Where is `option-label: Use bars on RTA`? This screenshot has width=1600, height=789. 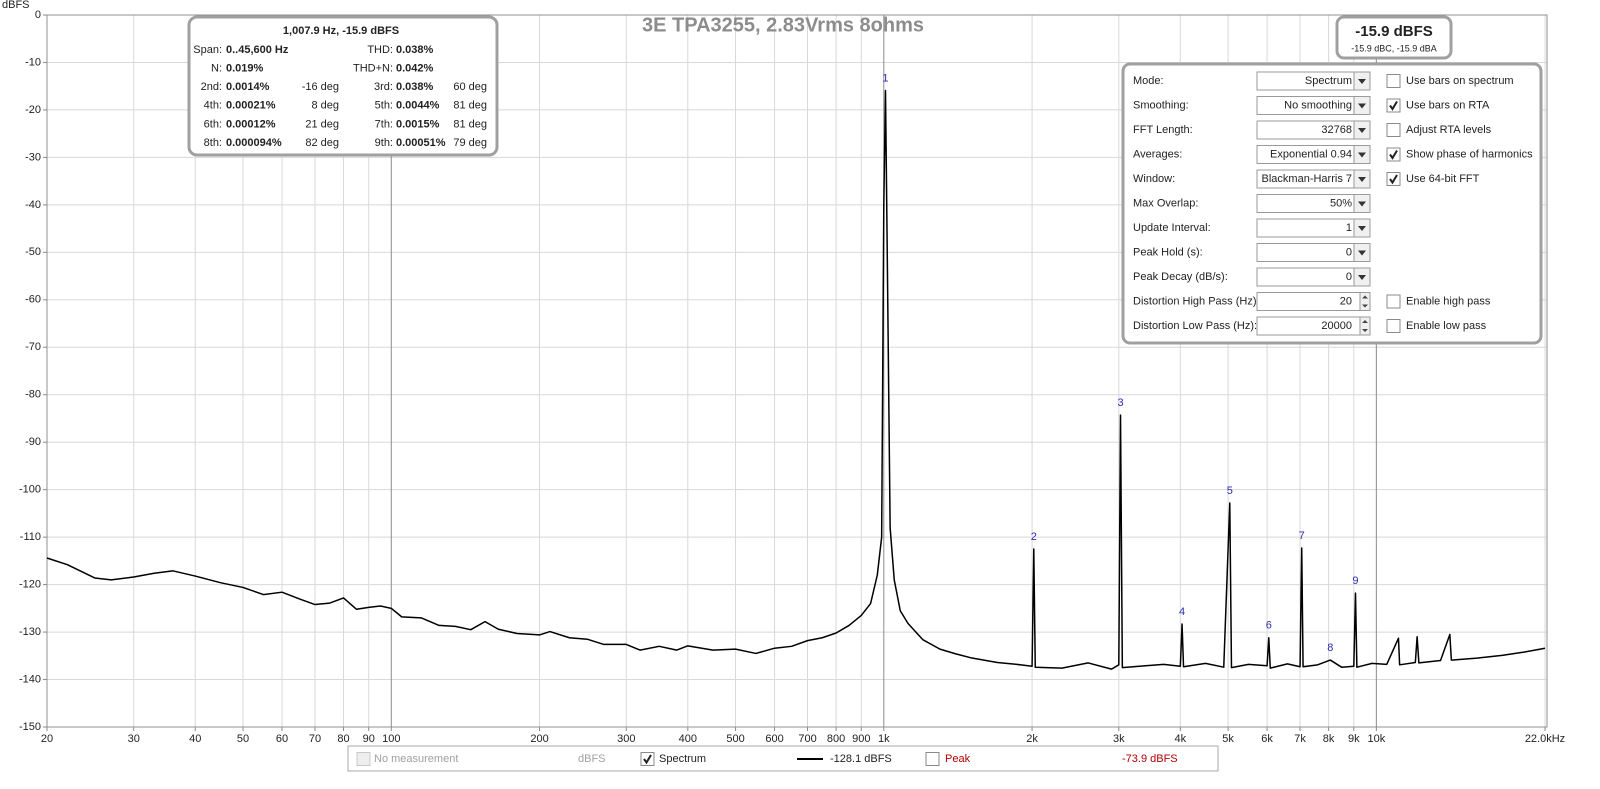
option-label: Use bars on RTA is located at coordinates (1448, 105).